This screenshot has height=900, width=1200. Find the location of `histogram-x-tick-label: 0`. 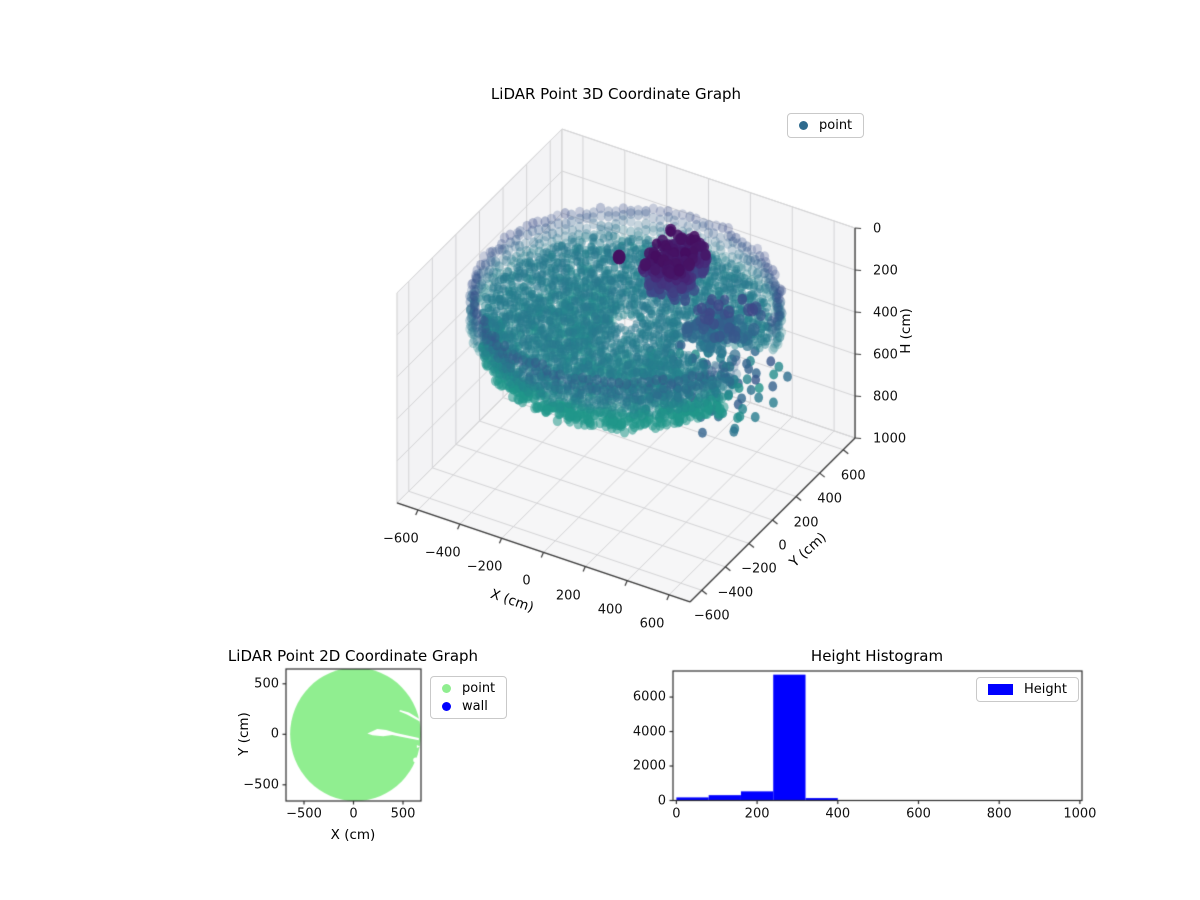

histogram-x-tick-label: 0 is located at coordinates (676, 813).